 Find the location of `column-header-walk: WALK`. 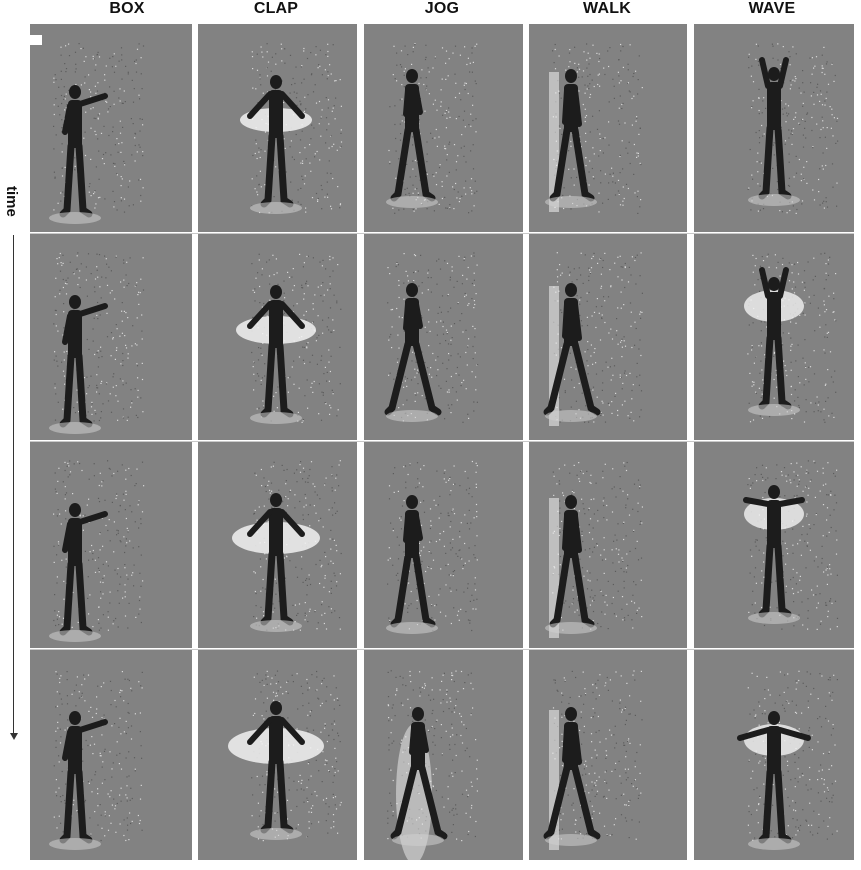

column-header-walk: WALK is located at coordinates (607, 8).